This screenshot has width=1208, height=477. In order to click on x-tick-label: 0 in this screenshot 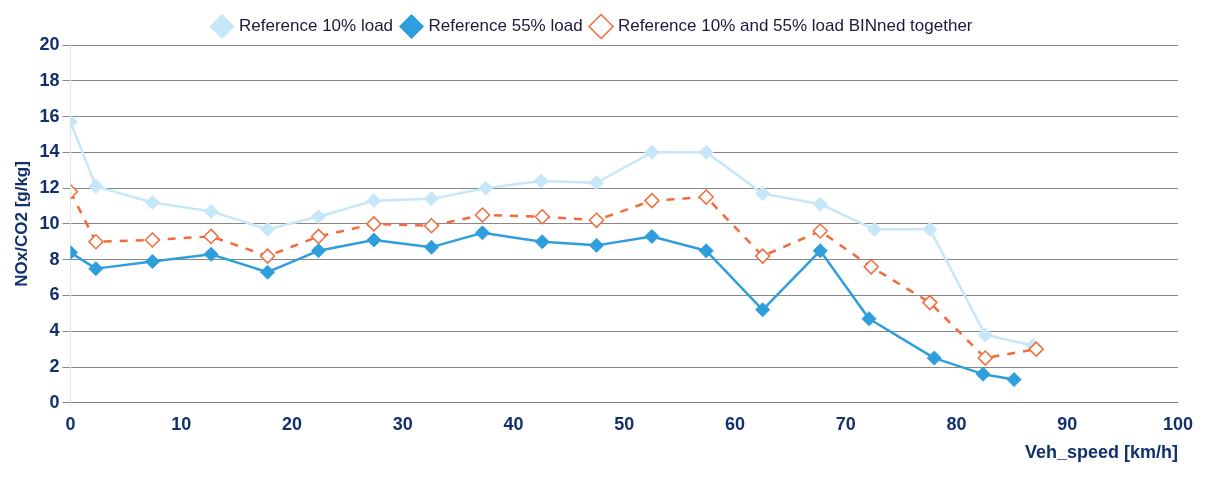, I will do `click(70, 423)`.